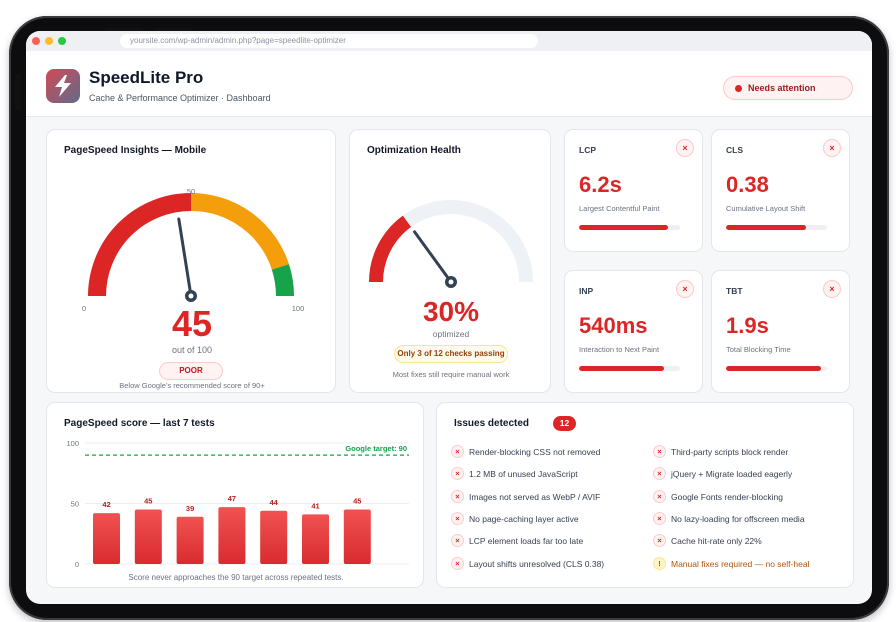 The width and height of the screenshot is (896, 622). Describe the element at coordinates (537, 563) in the screenshot. I see `issue-text: Layout shifts unresolved (CLS 0.38)` at that location.